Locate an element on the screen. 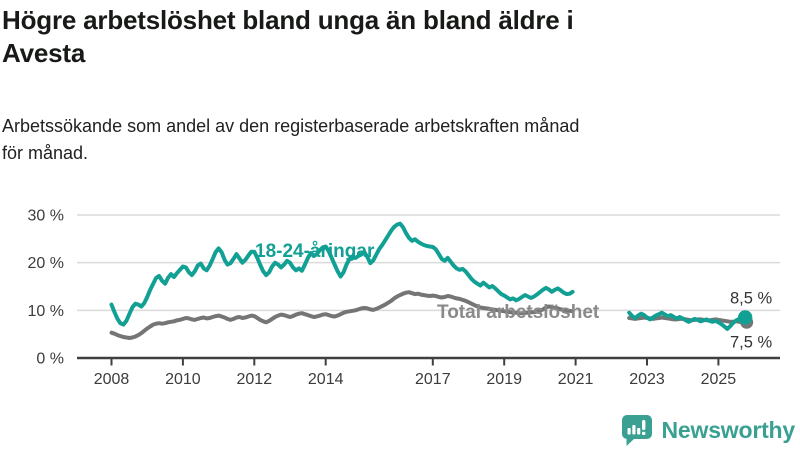  x-tick-label: 2014 is located at coordinates (326, 379).